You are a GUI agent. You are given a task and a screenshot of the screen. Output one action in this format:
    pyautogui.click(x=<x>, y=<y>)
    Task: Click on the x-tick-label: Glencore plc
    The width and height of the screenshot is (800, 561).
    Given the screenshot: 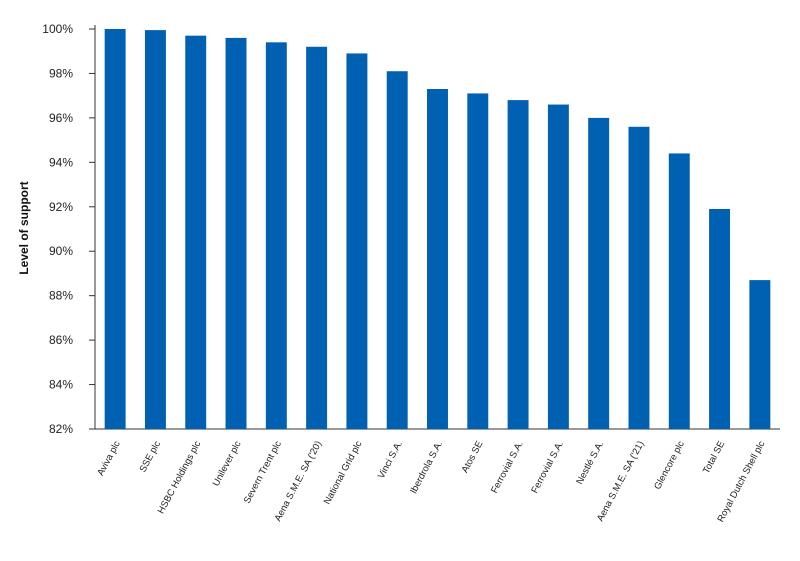 What is the action you would take?
    pyautogui.click(x=669, y=465)
    